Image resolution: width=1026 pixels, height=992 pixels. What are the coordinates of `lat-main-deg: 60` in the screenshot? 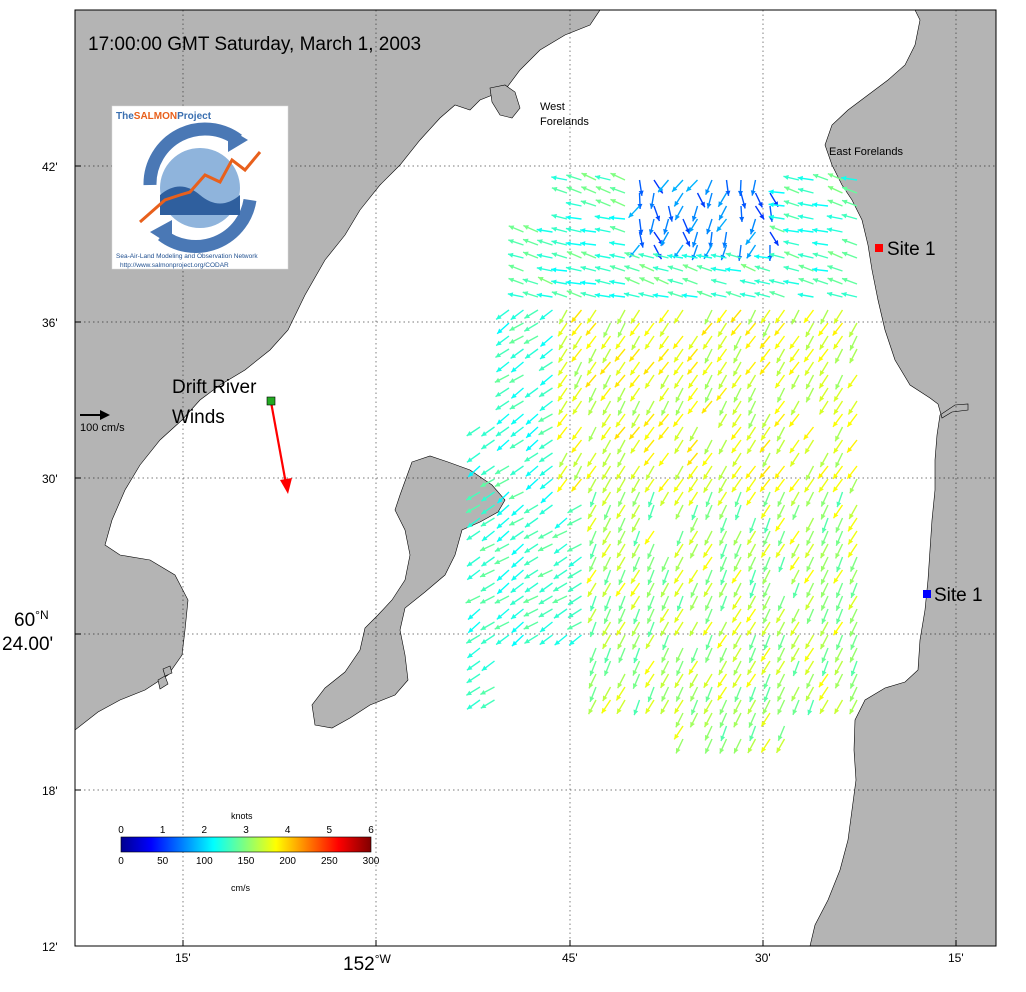 It's located at (24, 620).